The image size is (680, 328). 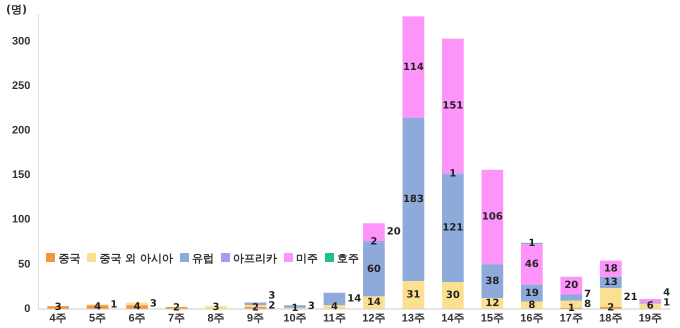 What do you see at coordinates (571, 318) in the screenshot?
I see `x-tick-label: 17주` at bounding box center [571, 318].